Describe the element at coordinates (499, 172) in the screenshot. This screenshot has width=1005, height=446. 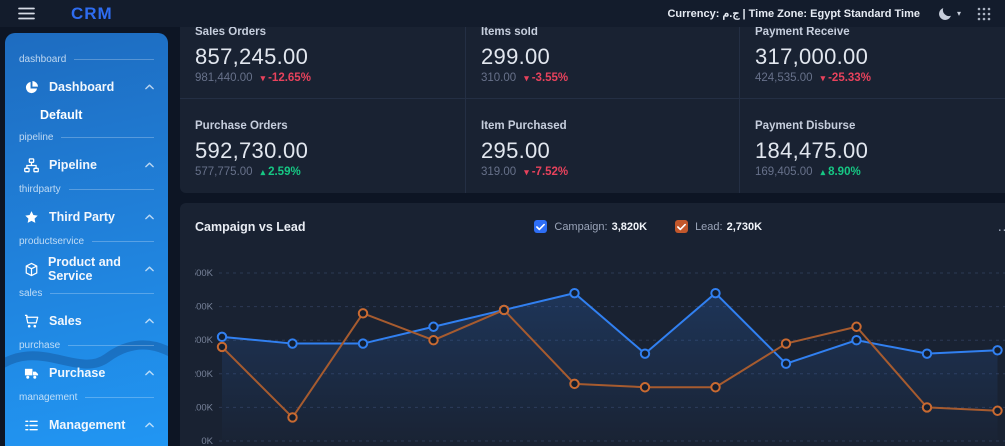
I see `stat-previous-value: 319.00` at that location.